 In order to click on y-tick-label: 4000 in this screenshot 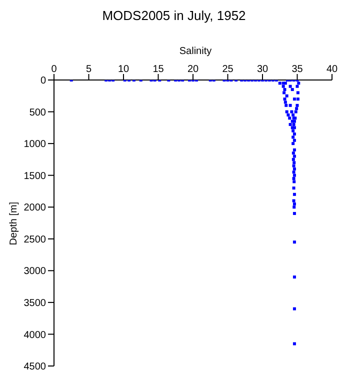, I will do `click(35, 335)`.